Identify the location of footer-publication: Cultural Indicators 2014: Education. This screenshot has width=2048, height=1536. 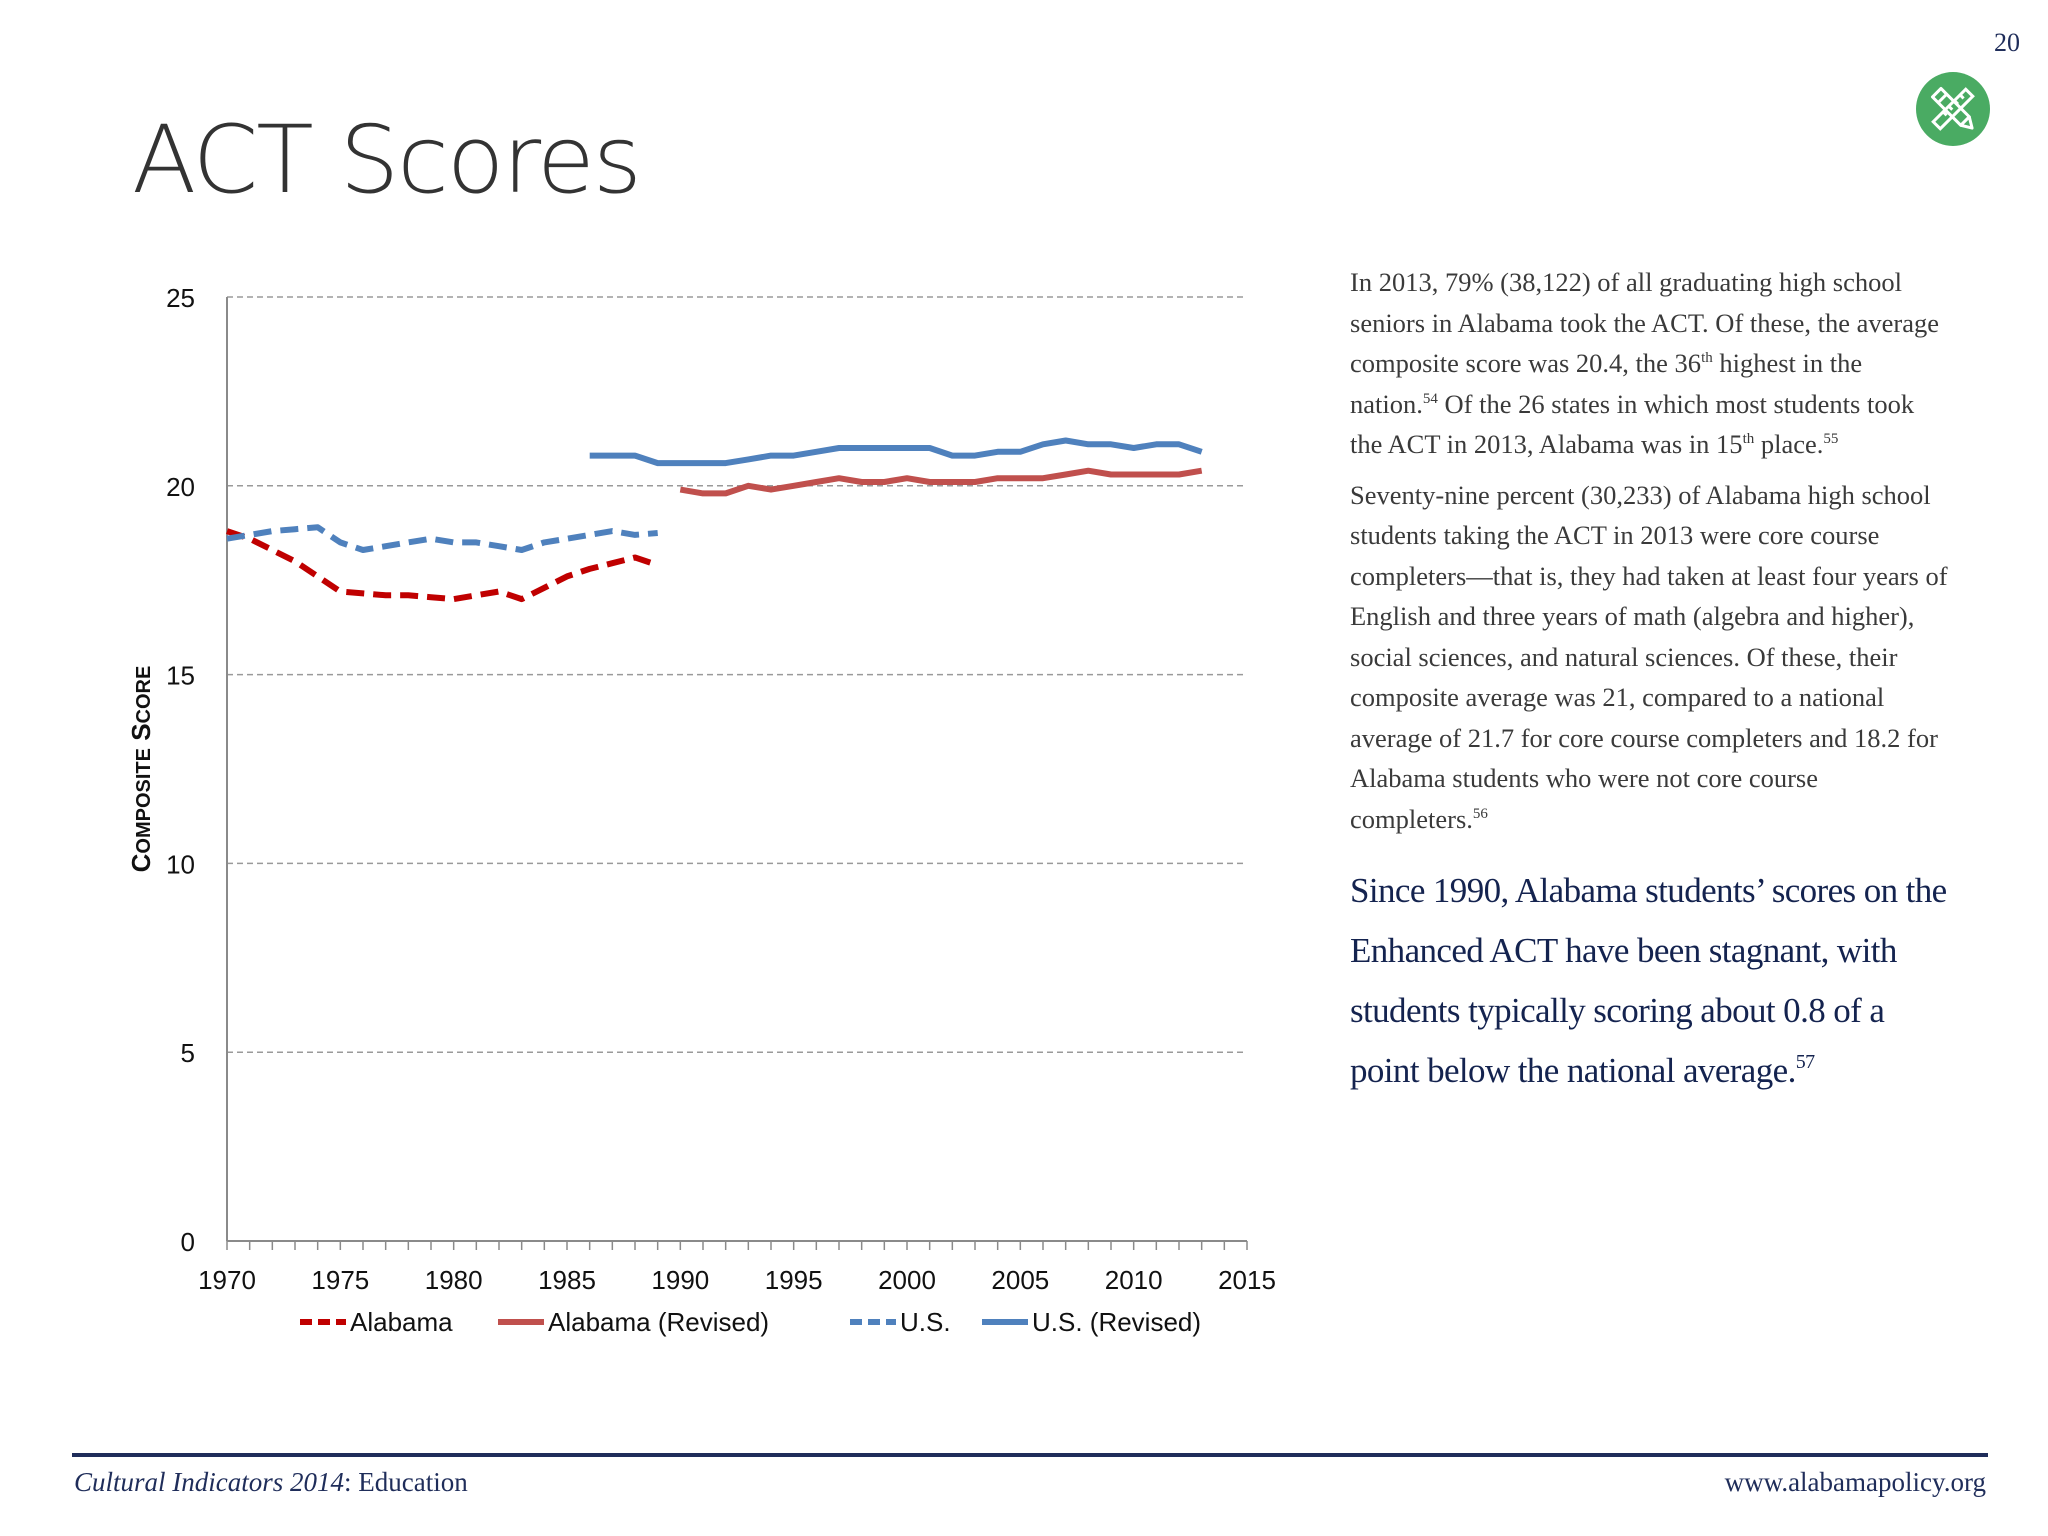
(271, 1482).